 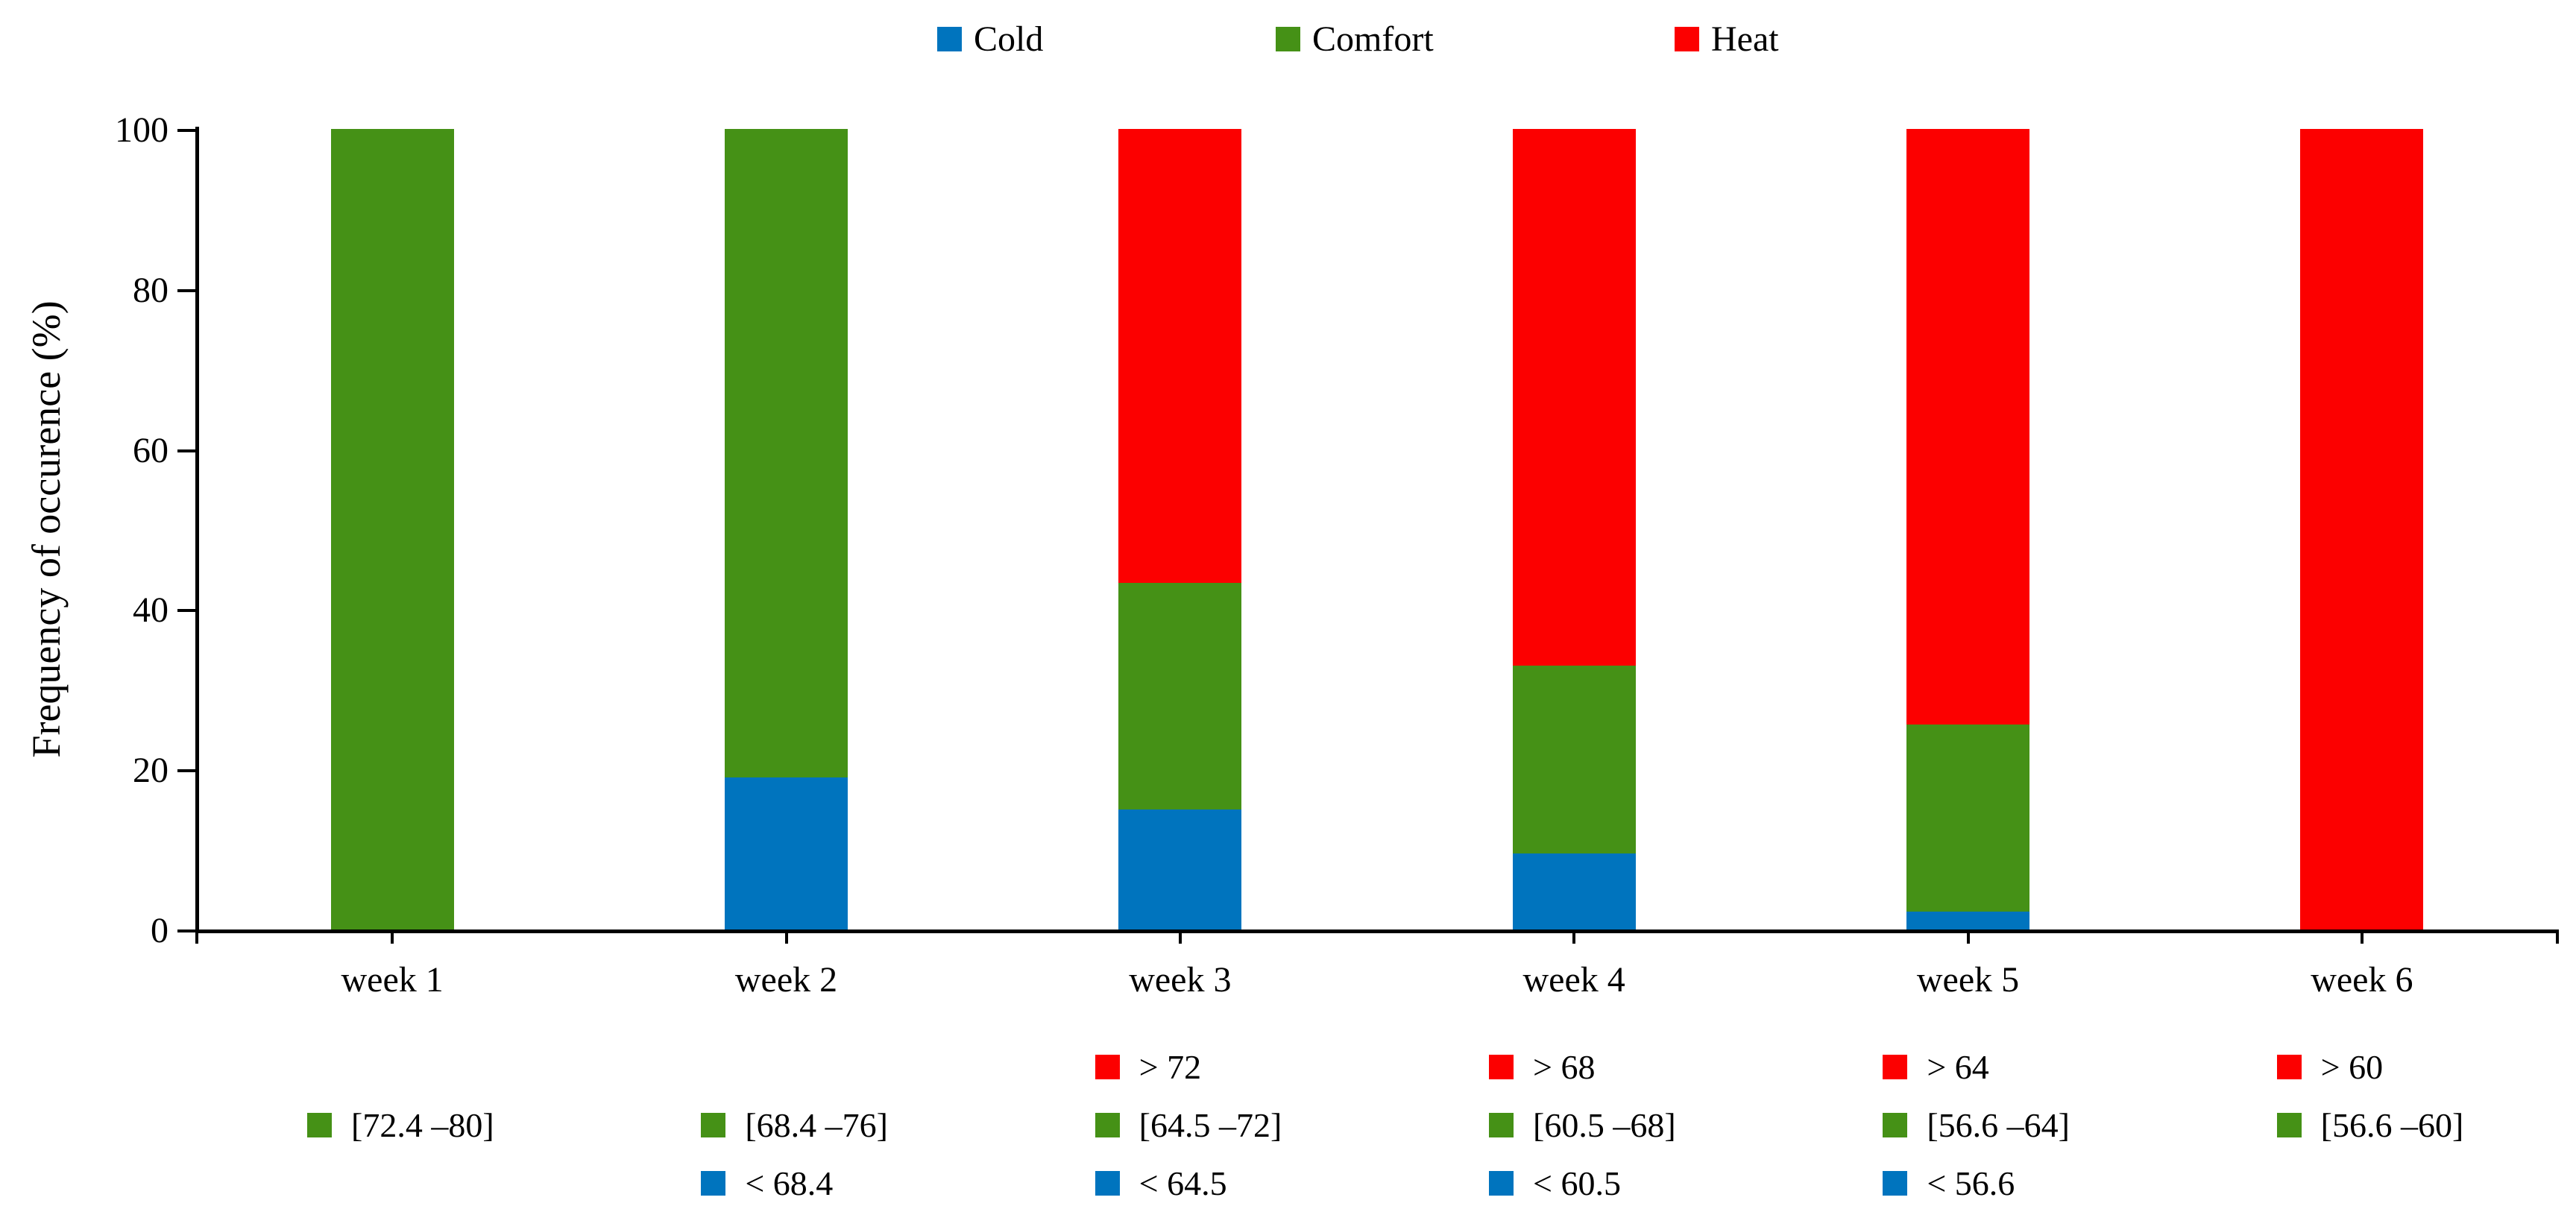 I want to click on threshold-comfort-week-5: [56.6 –64], so click(x=1976, y=1125).